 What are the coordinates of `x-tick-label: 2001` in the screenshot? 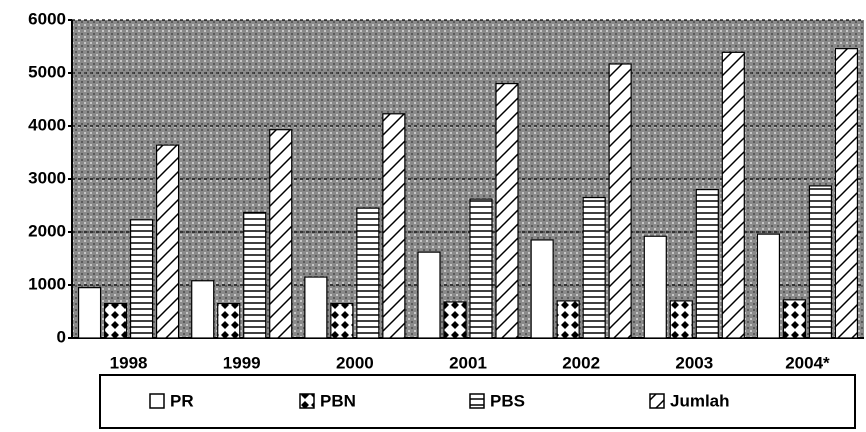 It's located at (468, 362).